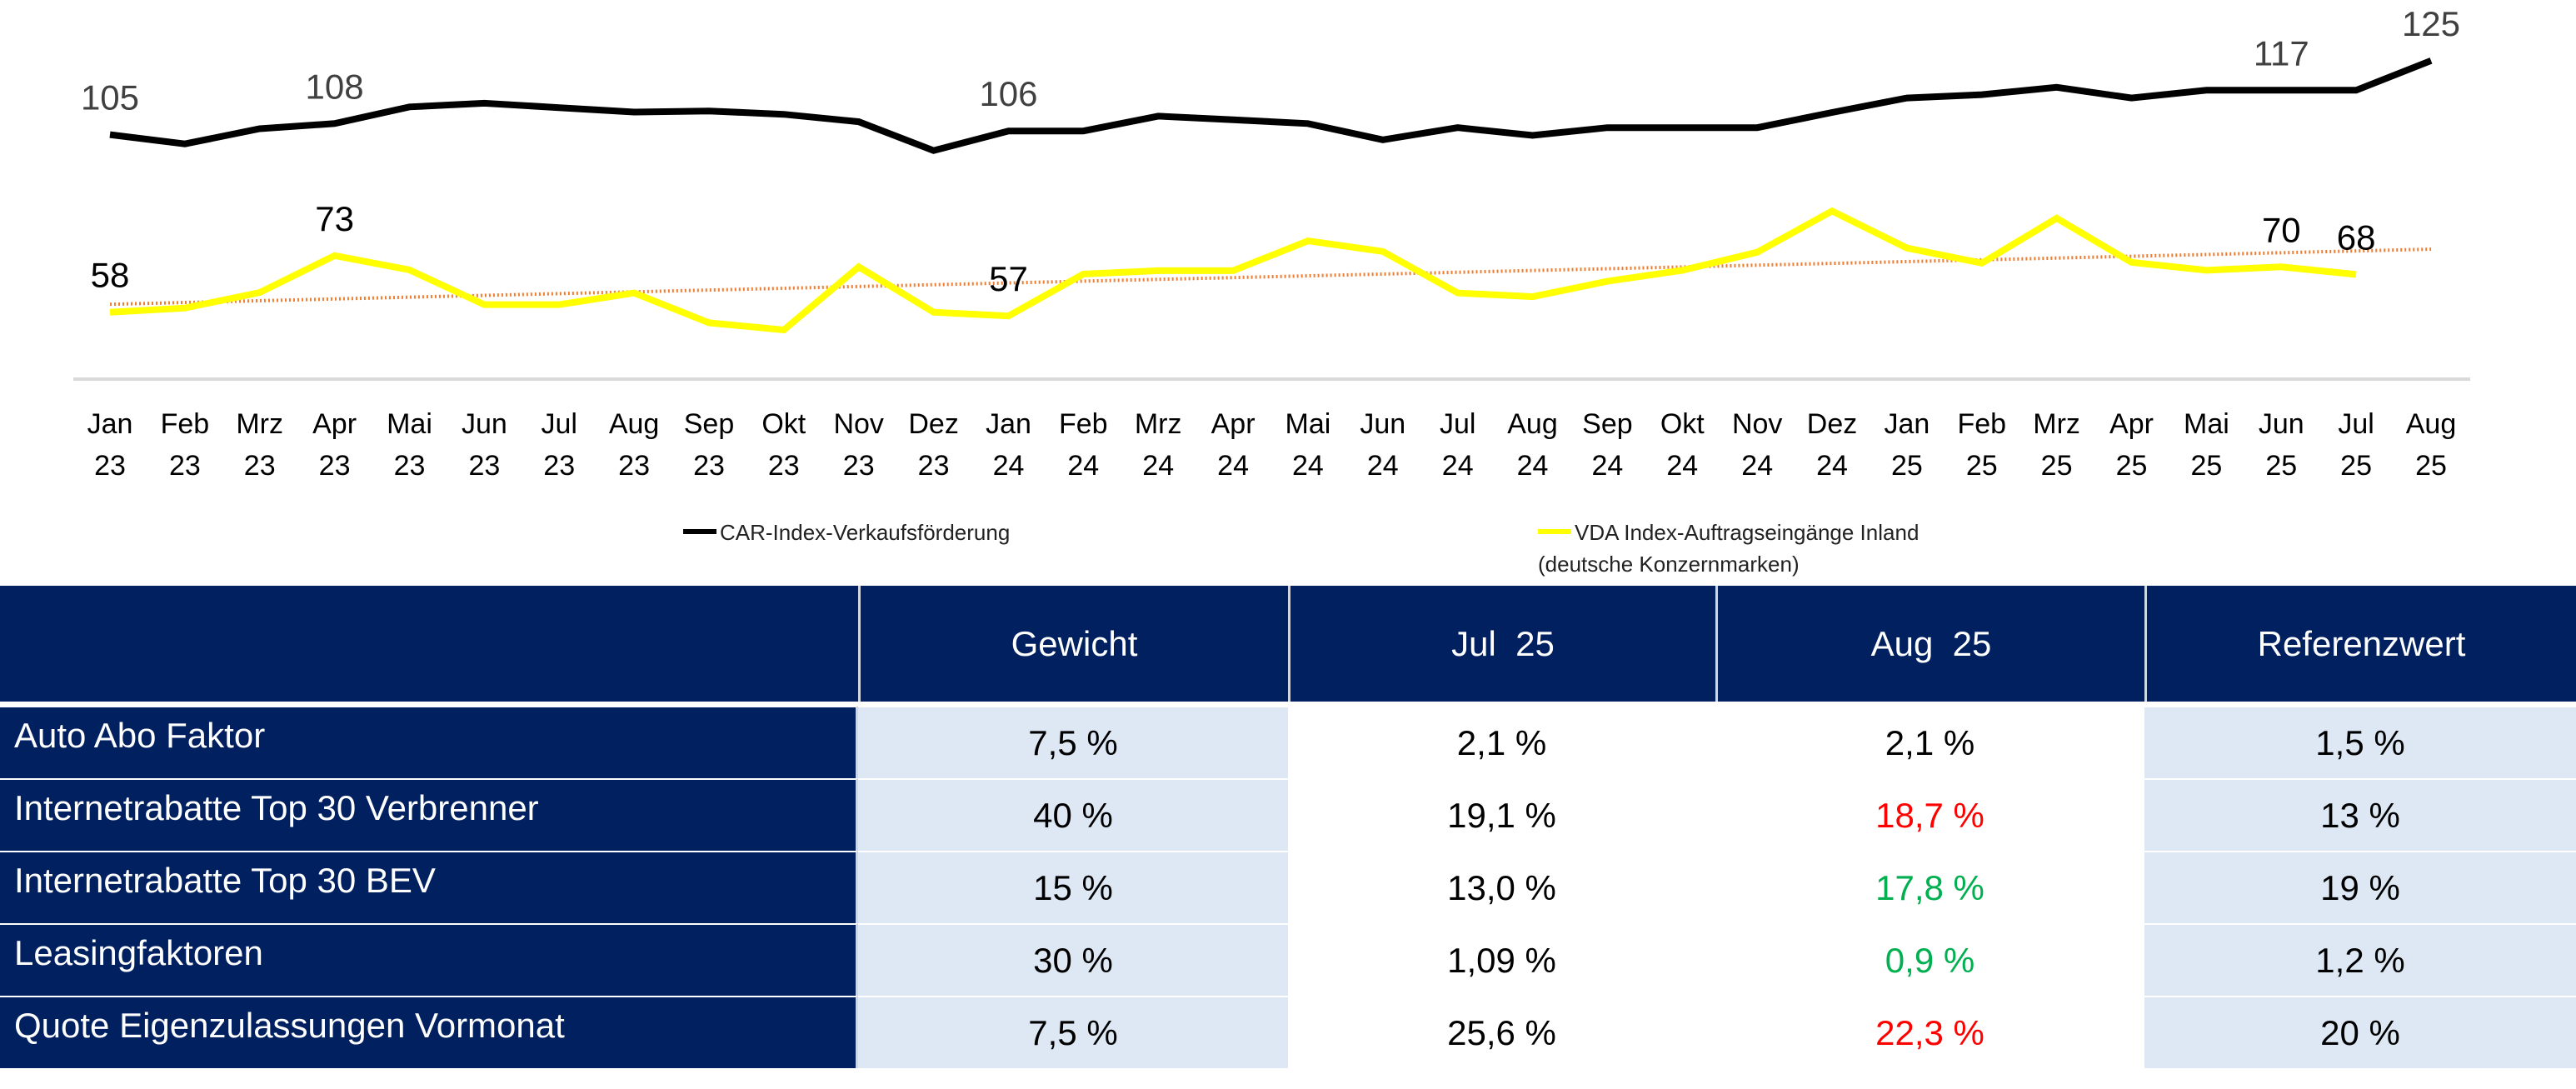 This screenshot has height=1089, width=2576. I want to click on legend-item-car-index: CAR-Index-Verkaufsförderung, so click(846, 533).